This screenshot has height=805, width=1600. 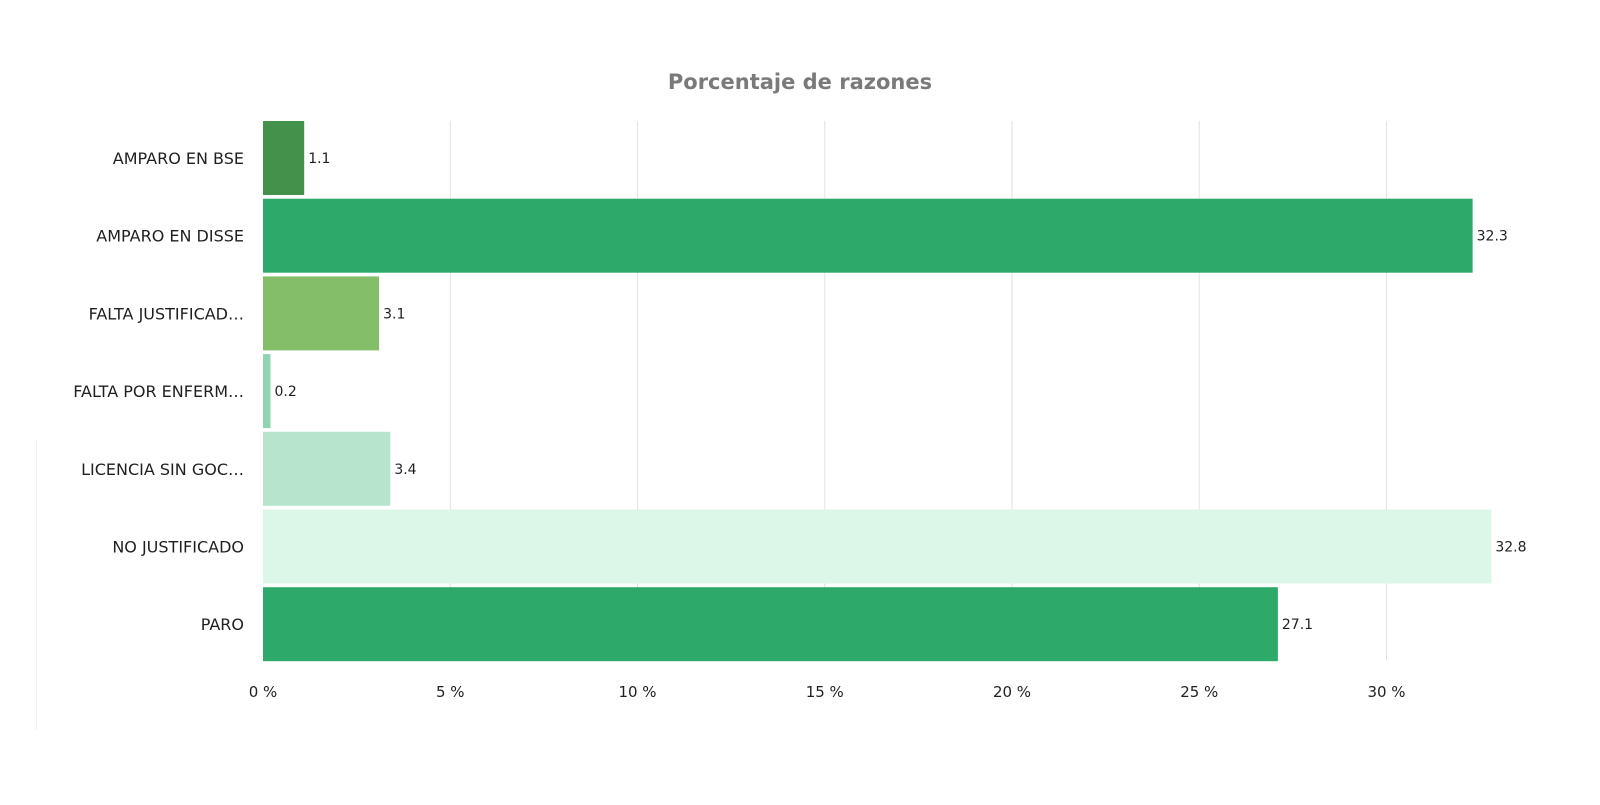 I want to click on x-tick-label: 25 %, so click(x=1199, y=692).